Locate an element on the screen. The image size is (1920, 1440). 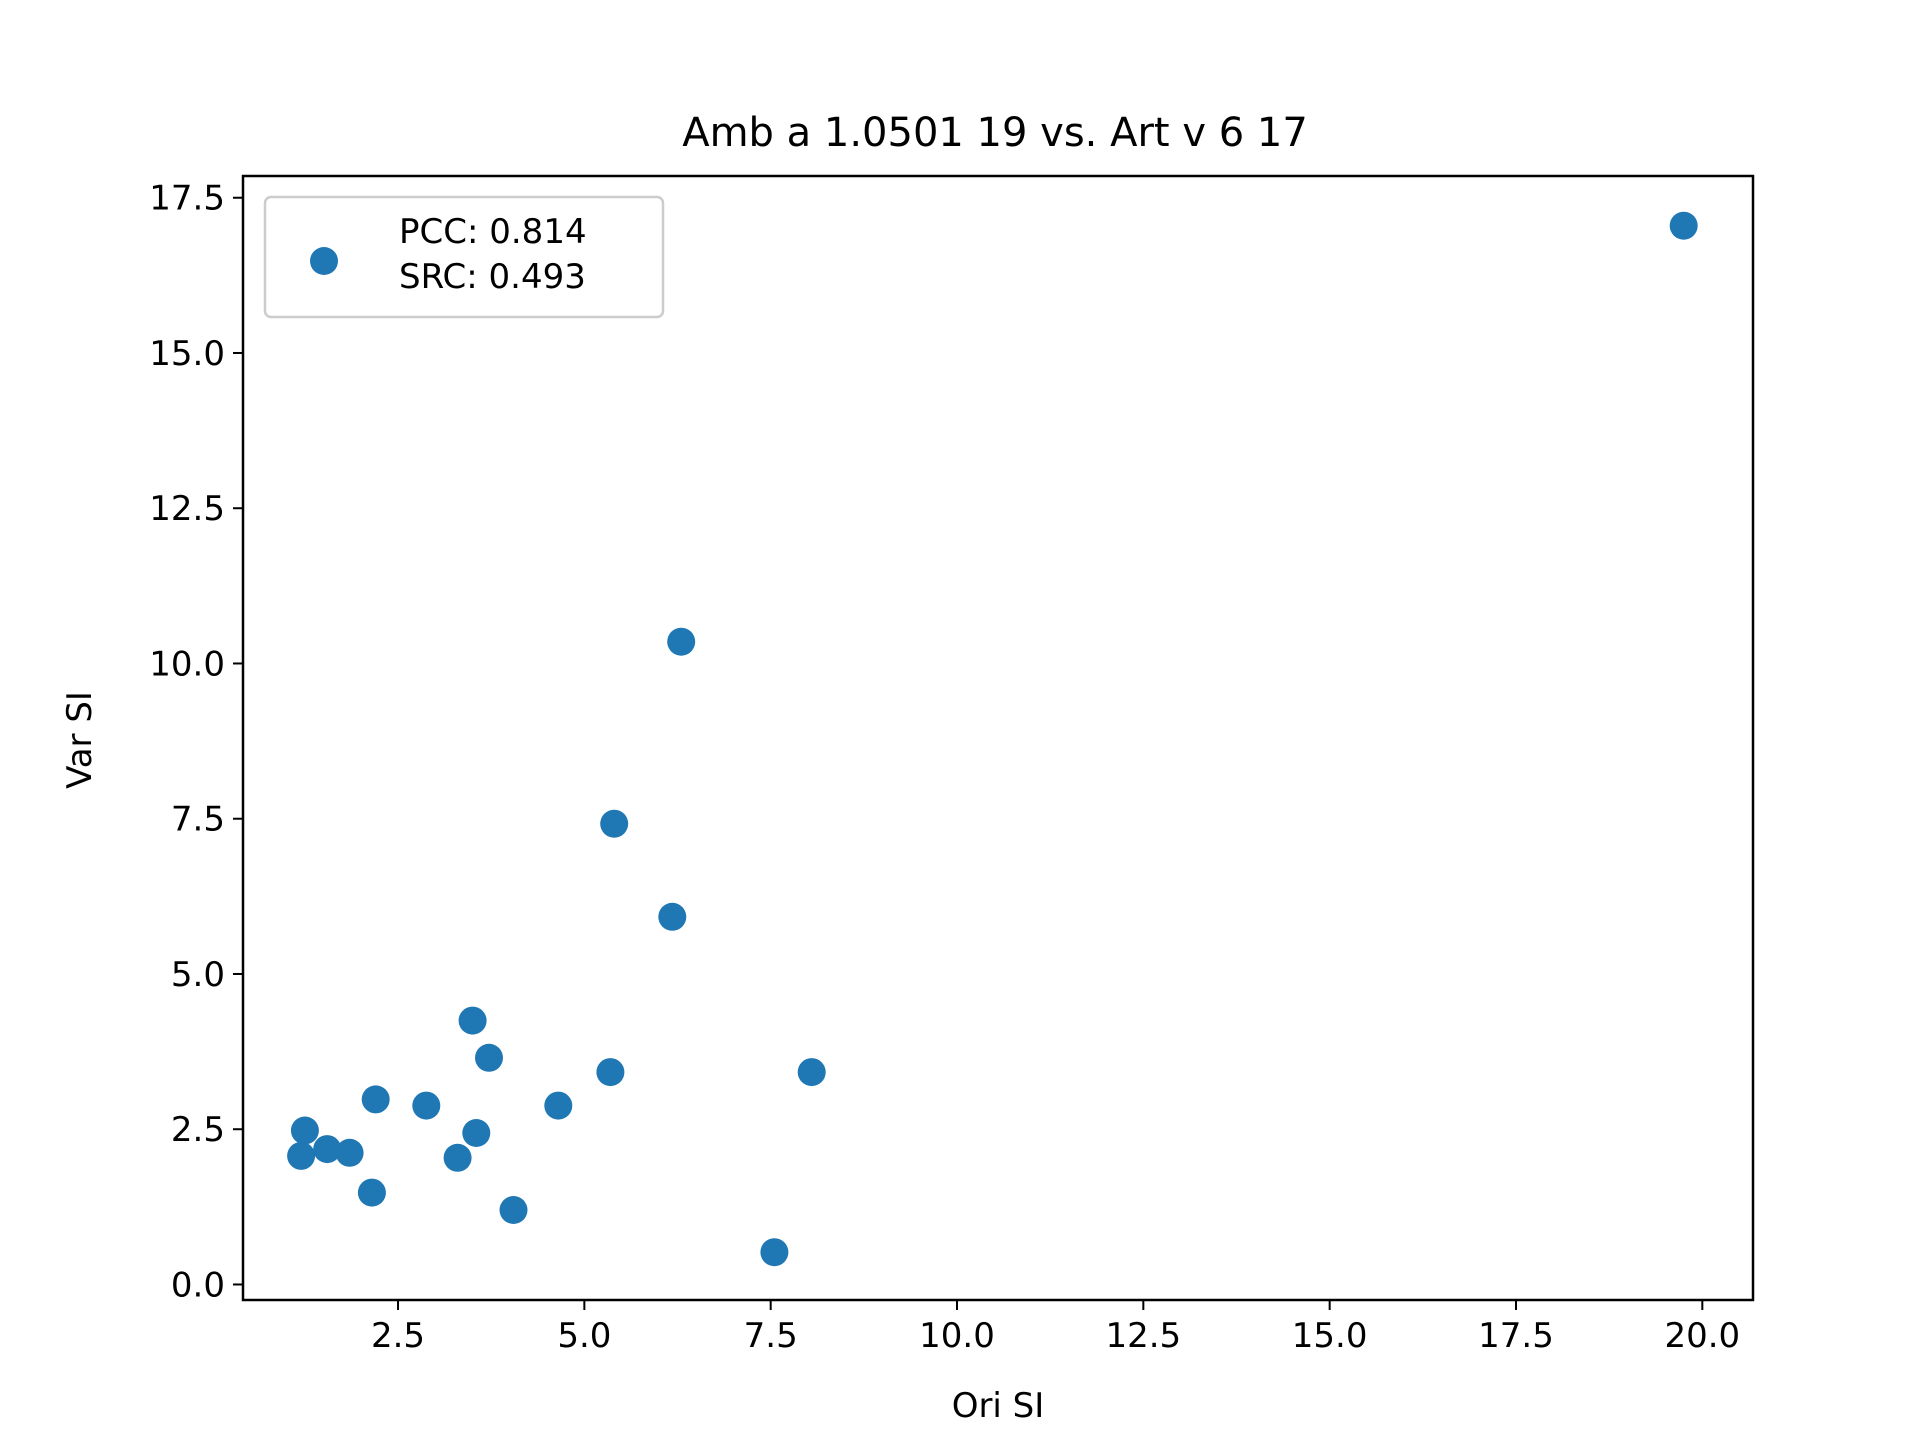
x-tick-label: 5.0 is located at coordinates (584, 1336).